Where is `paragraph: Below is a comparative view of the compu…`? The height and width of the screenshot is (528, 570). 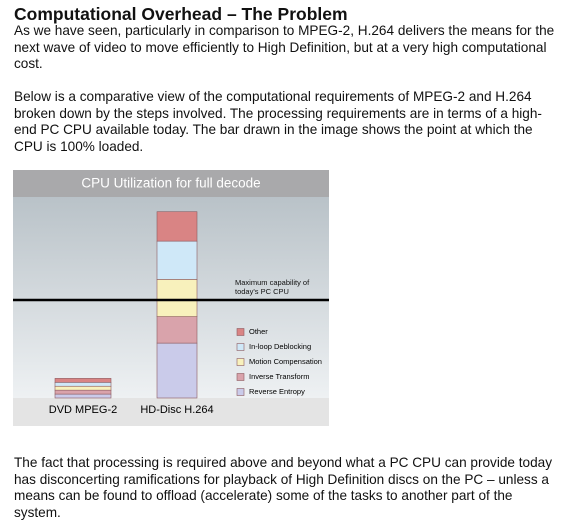
paragraph: Below is a comparative view of the compu… is located at coordinates (278, 121).